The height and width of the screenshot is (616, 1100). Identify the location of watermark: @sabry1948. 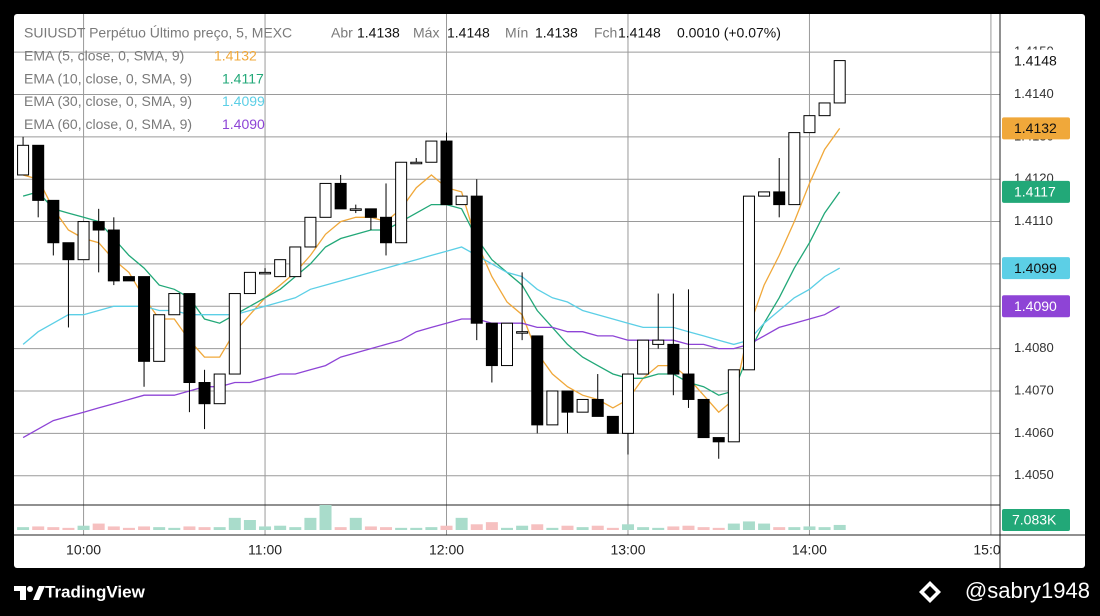
(1004, 590).